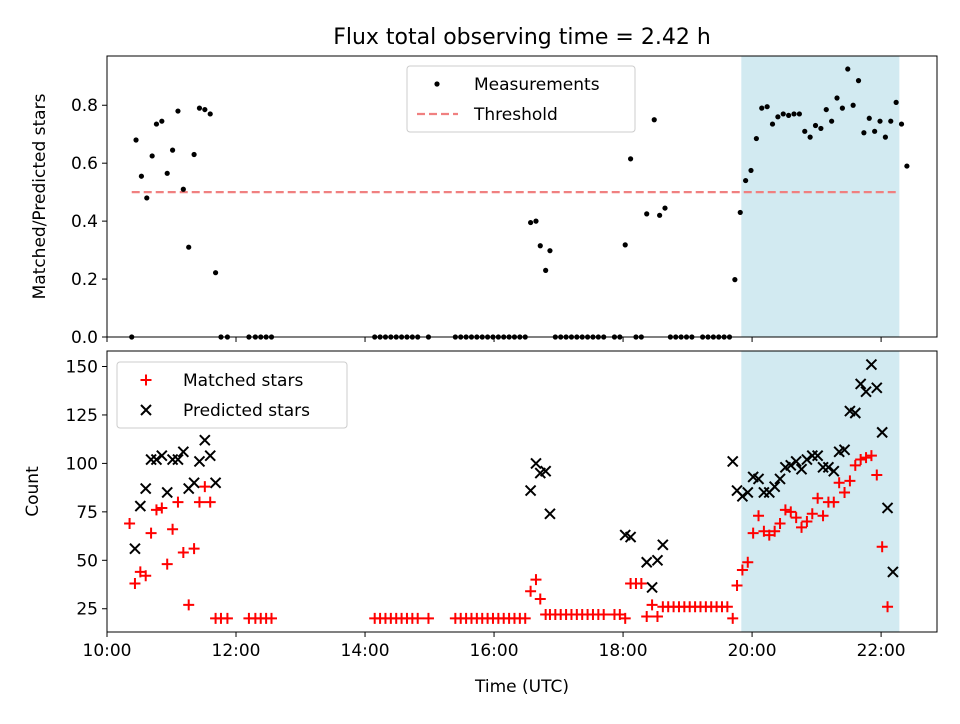  What do you see at coordinates (87, 561) in the screenshot?
I see `y-tick-label: 50` at bounding box center [87, 561].